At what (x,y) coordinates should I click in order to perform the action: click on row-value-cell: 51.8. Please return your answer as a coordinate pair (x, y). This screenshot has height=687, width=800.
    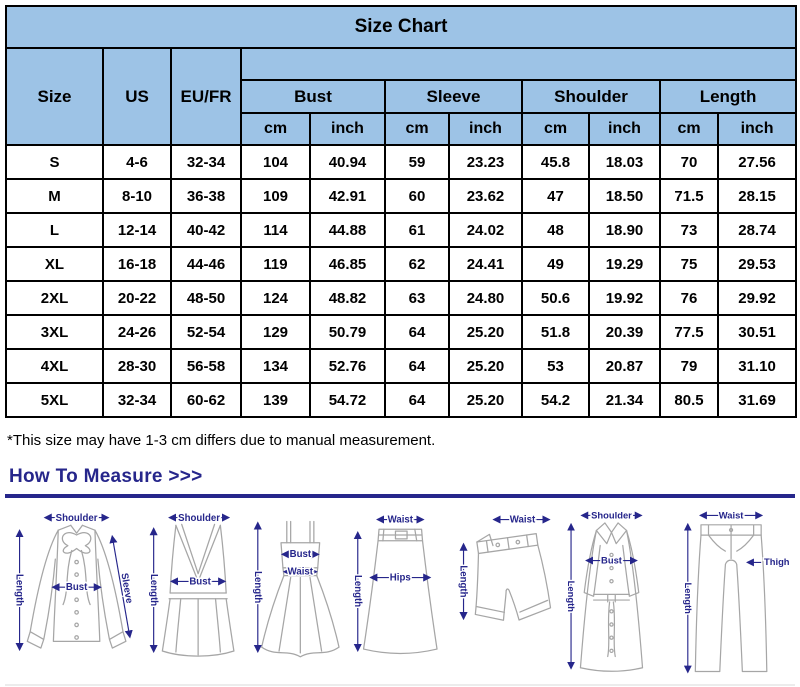
    Looking at the image, I should click on (555, 332).